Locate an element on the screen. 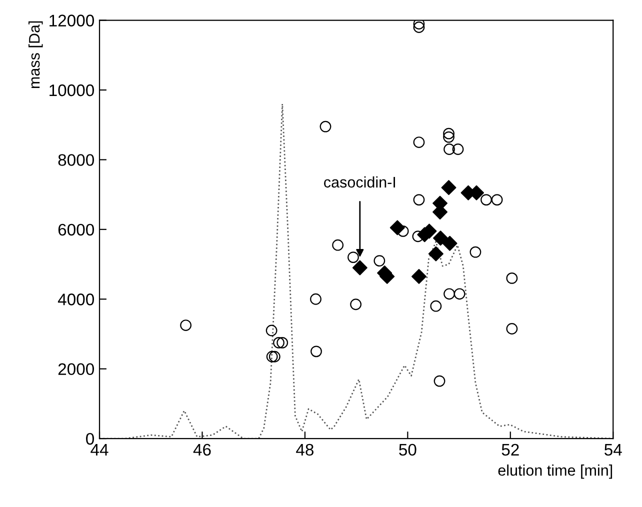 This screenshot has height=507, width=642. x-axis-title: elution time [min] is located at coordinates (555, 471).